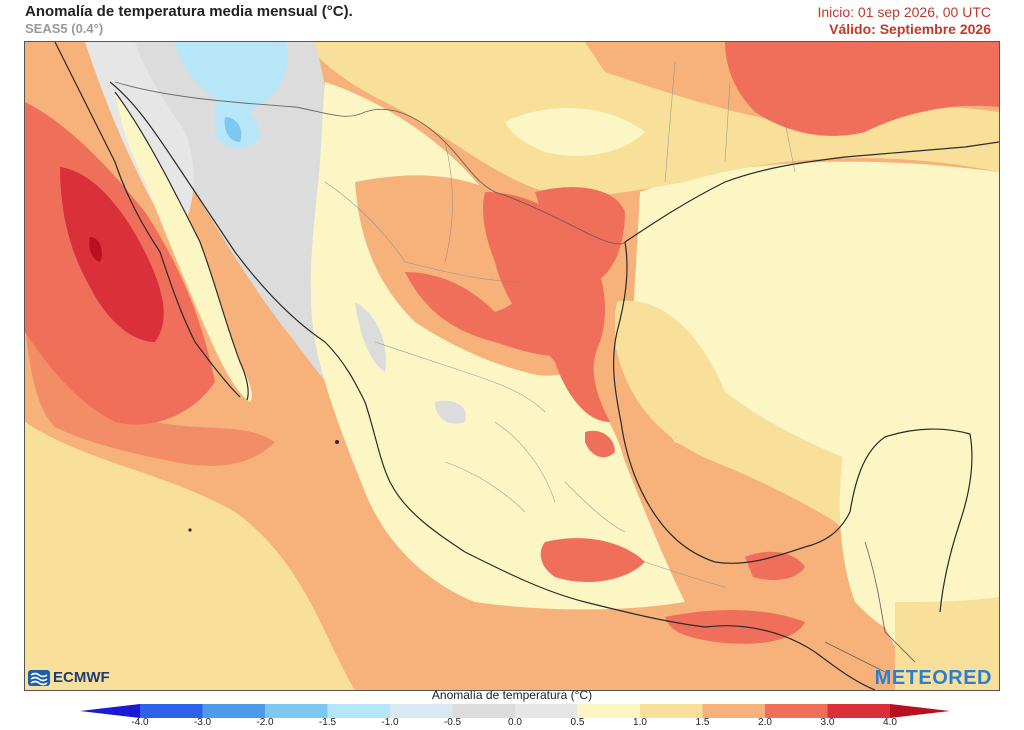  Describe the element at coordinates (765, 722) in the screenshot. I see `legend-tick-label: 2.0` at that location.